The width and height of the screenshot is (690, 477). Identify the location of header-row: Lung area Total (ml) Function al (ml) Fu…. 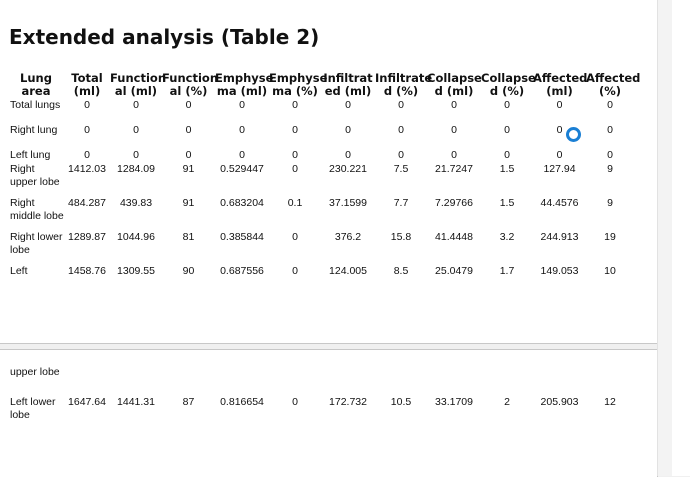
(324, 85).